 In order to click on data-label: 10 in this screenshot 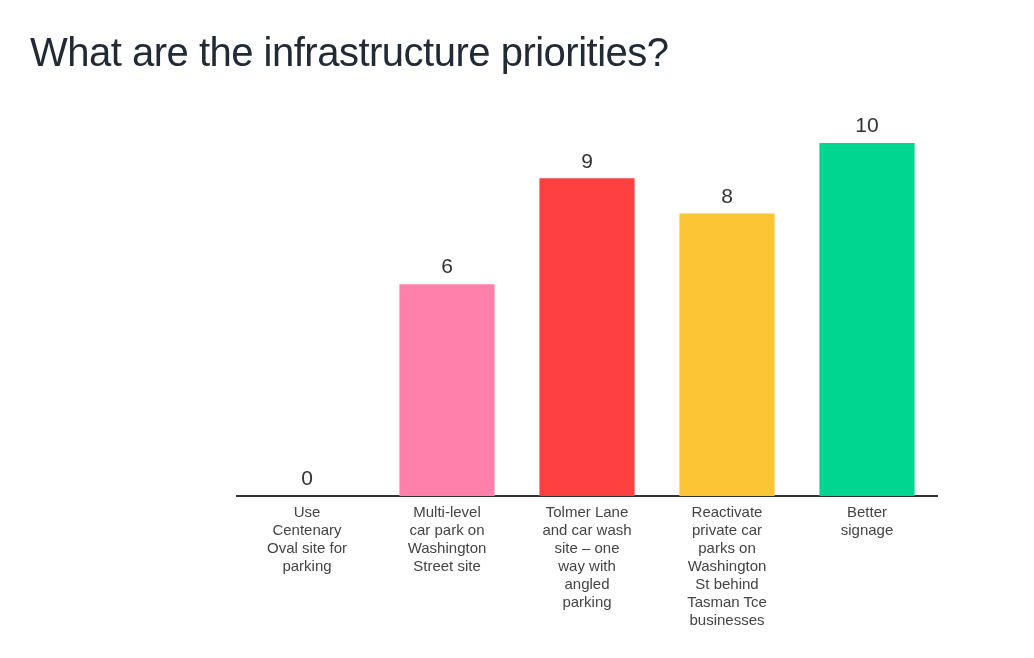, I will do `click(867, 125)`.